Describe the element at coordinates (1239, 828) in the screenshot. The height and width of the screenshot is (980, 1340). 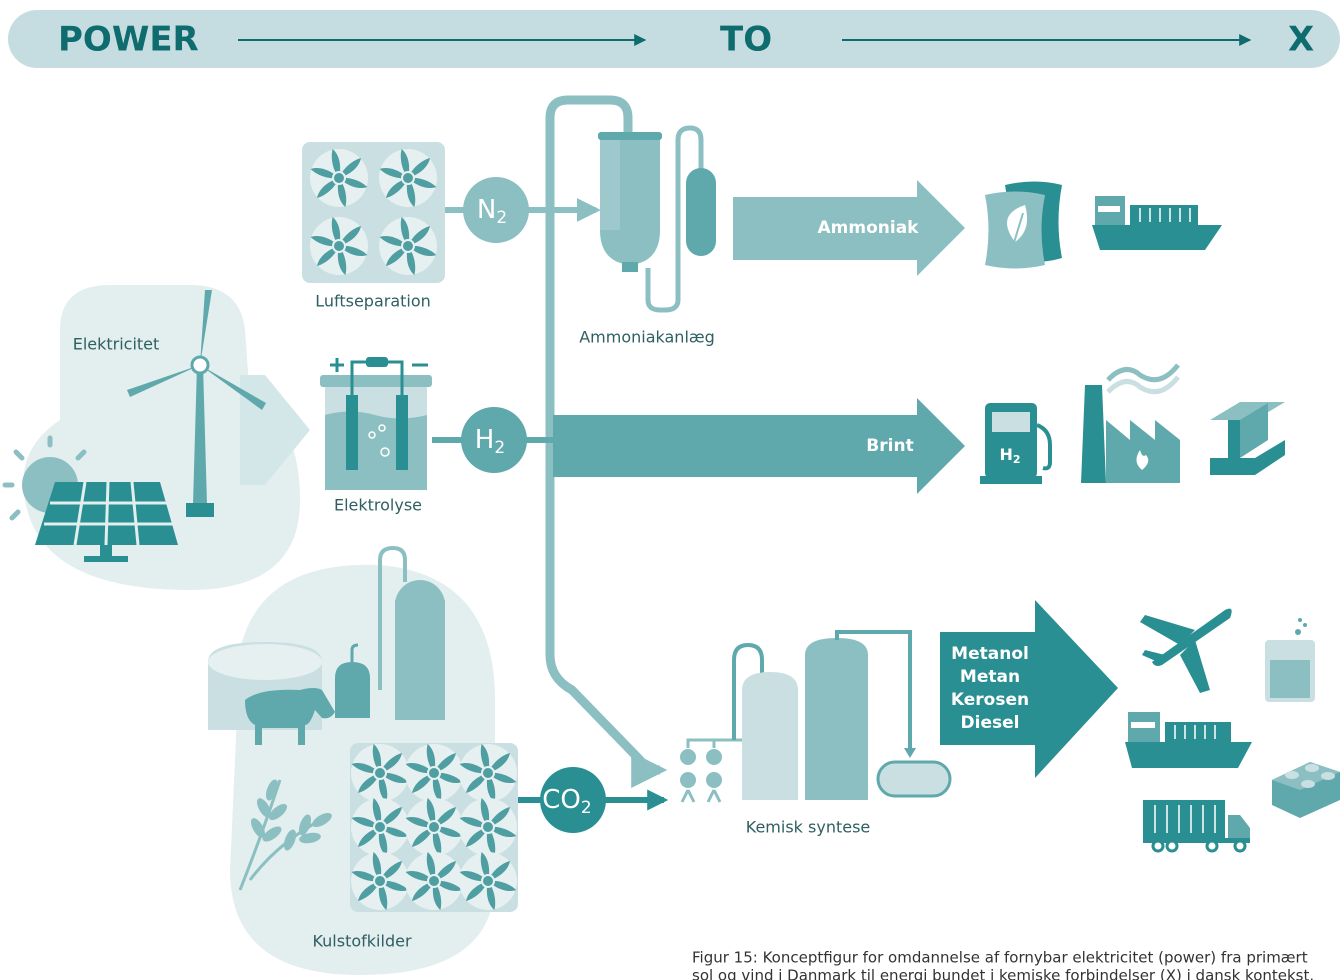
I see `truck-icon-part` at that location.